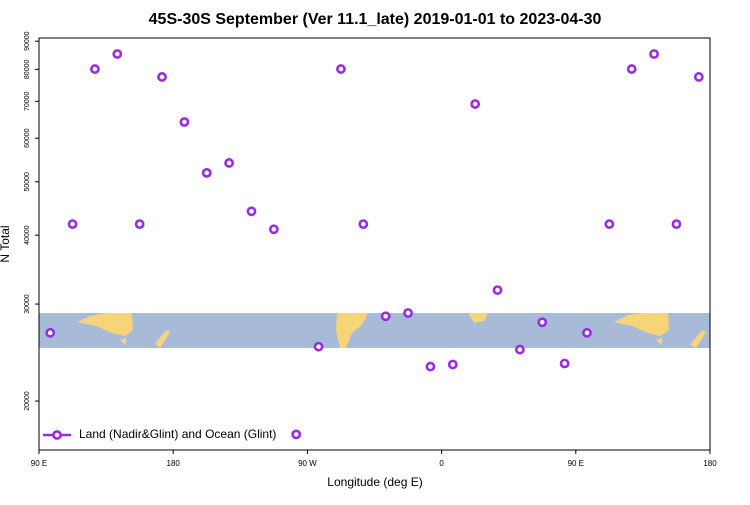 The image size is (750, 505). What do you see at coordinates (57, 435) in the screenshot?
I see `legend-marker` at bounding box center [57, 435].